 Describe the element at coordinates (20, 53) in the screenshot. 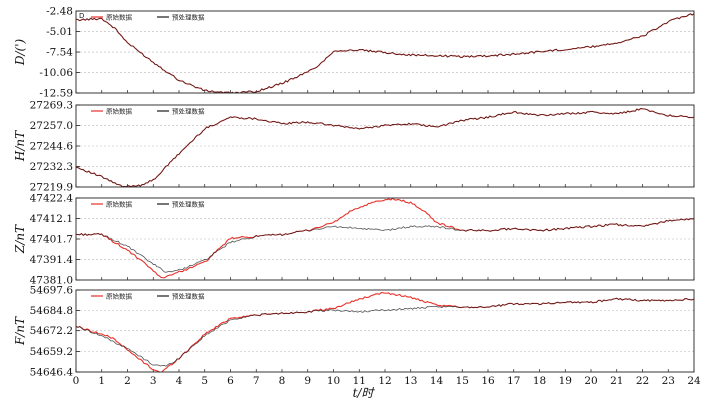

I see `y-axis-label: D/(')` at that location.